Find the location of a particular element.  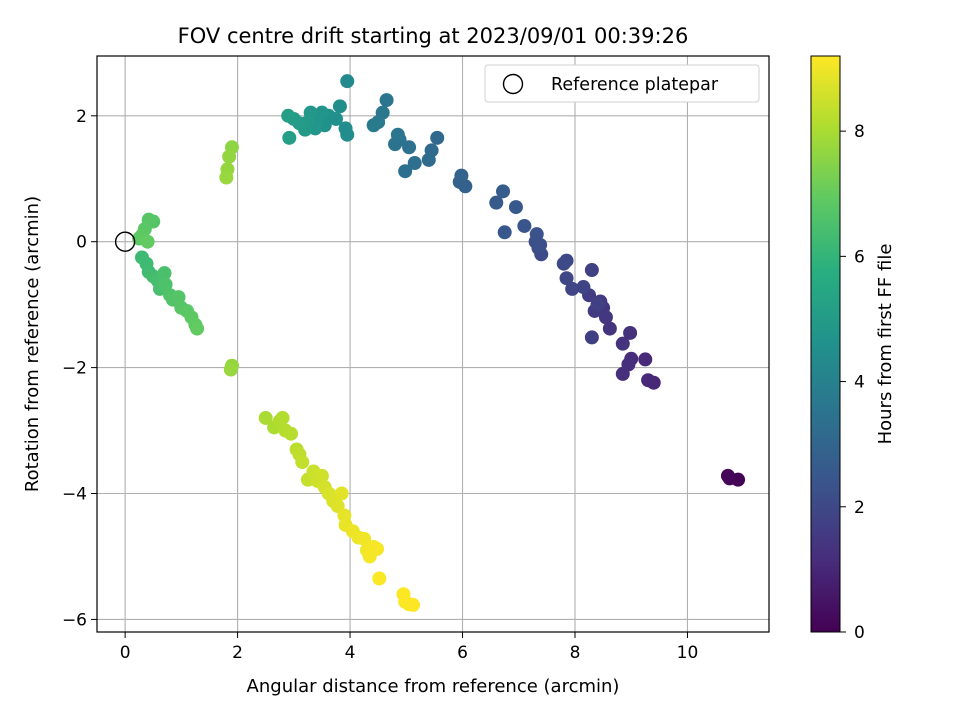

reference-platepar-marker is located at coordinates (125, 241).